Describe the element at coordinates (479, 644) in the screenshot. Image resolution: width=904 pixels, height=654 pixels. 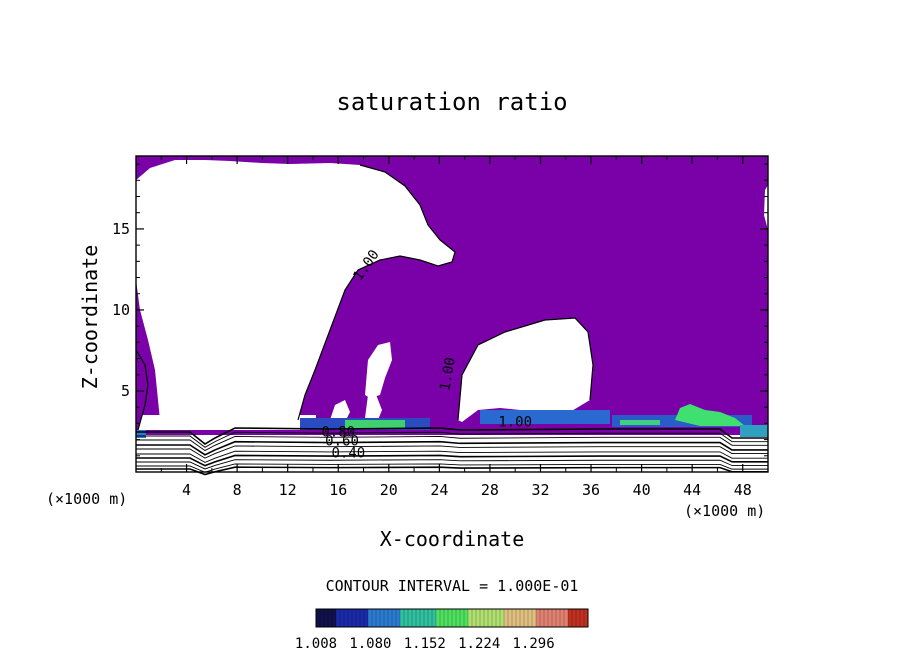
I see `colorbar-tick-label: 1.224` at that location.